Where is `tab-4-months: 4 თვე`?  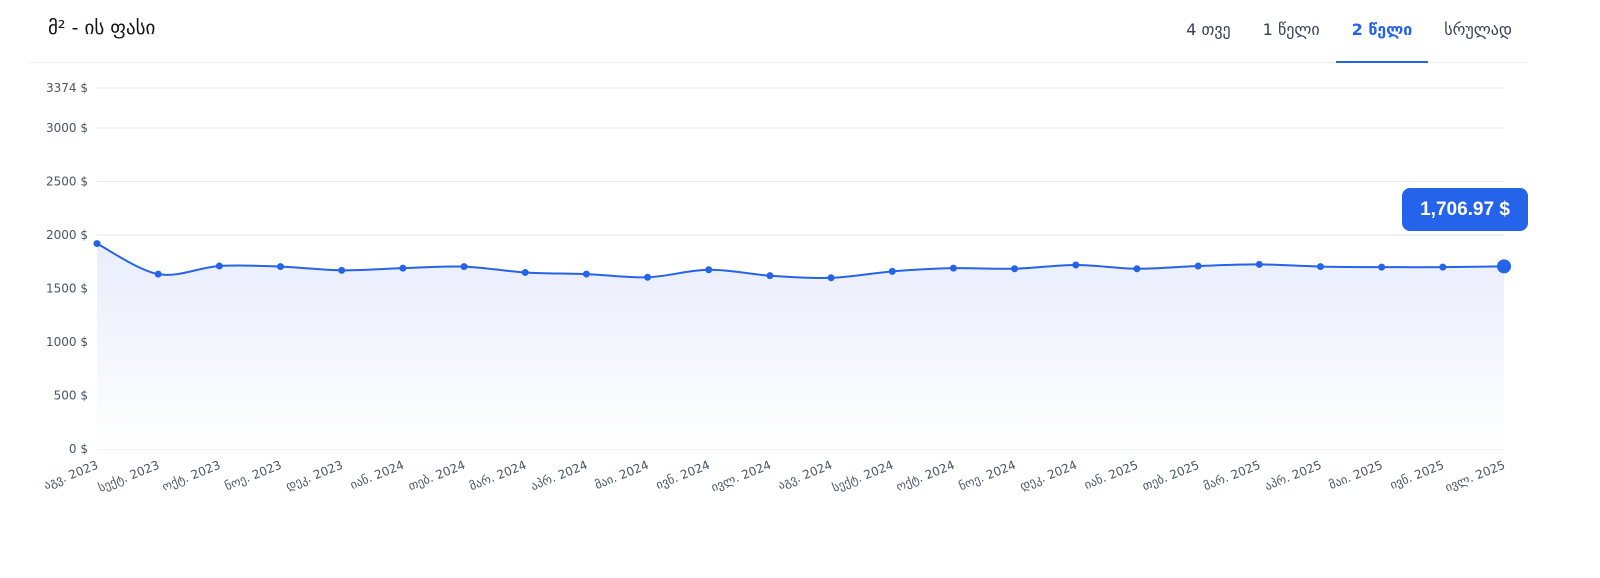
tab-4-months: 4 თვე is located at coordinates (1208, 29).